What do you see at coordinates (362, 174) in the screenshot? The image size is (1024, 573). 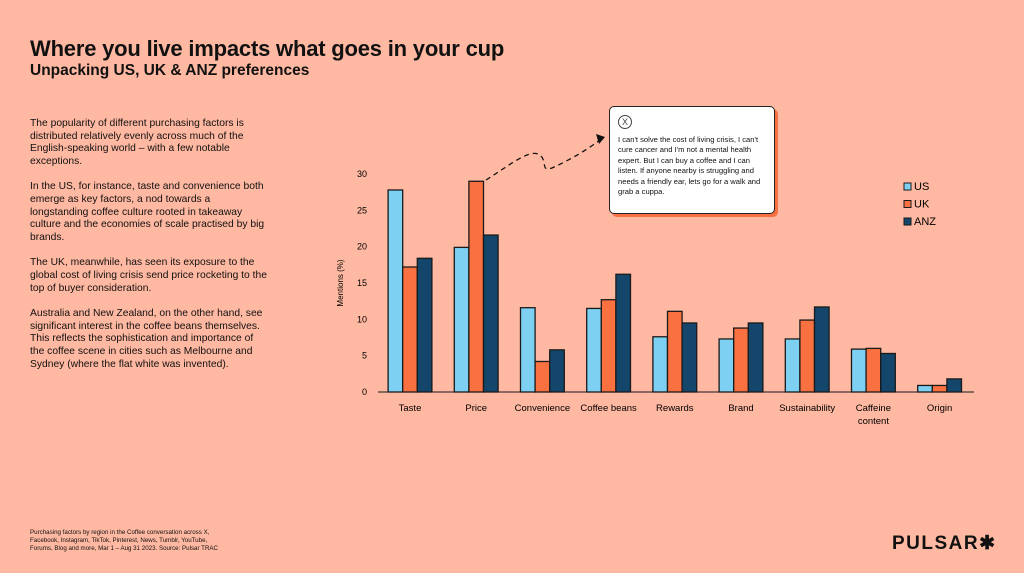 I see `y-tick-label: 30` at bounding box center [362, 174].